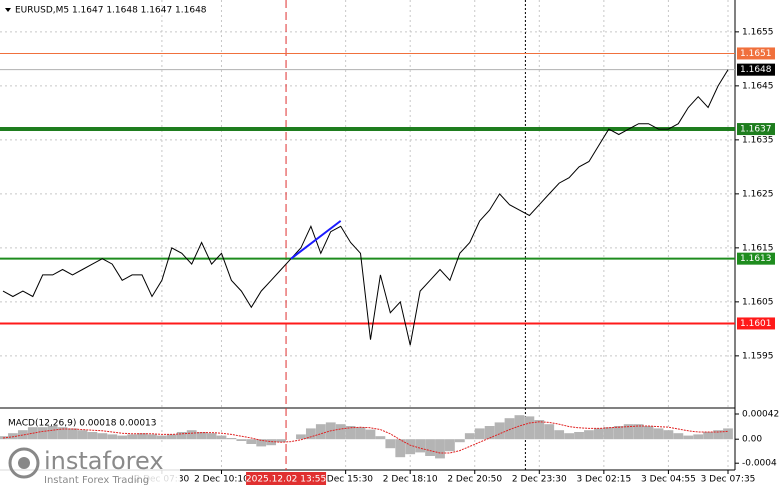 This screenshot has width=781, height=489. Describe the element at coordinates (759, 464) in the screenshot. I see `macd-y-tick-label: -0.0004` at that location.